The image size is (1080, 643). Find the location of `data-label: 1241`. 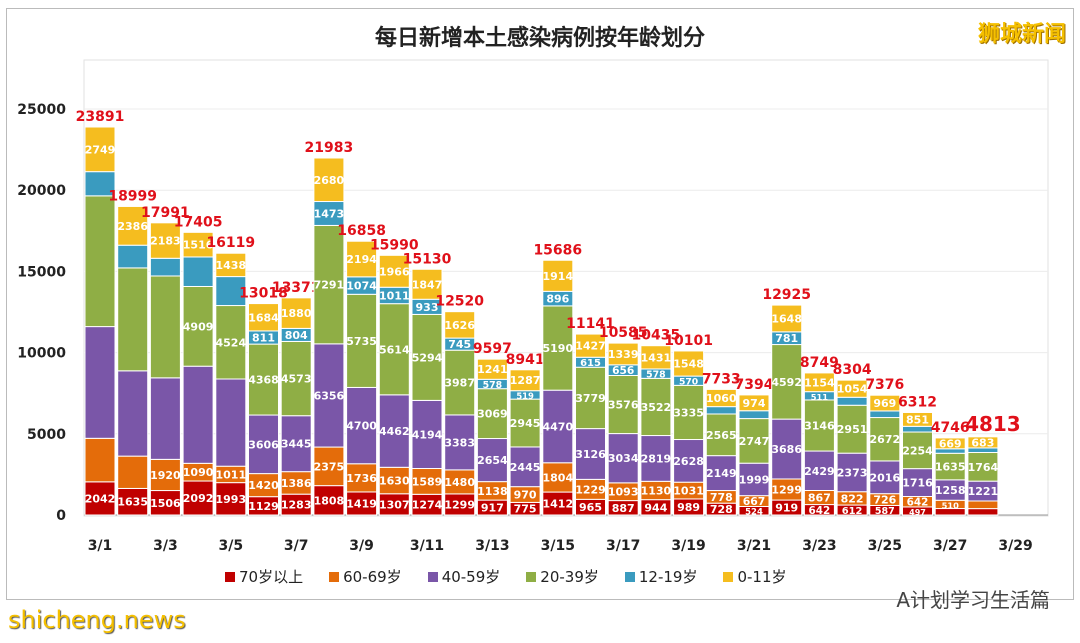

data-label: 1241 is located at coordinates (492, 369).